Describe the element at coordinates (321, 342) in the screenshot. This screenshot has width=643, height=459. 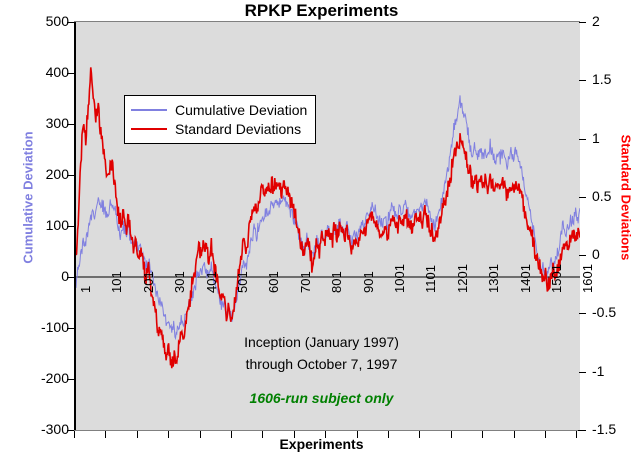
I see `annotation-inception: Inception (January 1997)` at that location.